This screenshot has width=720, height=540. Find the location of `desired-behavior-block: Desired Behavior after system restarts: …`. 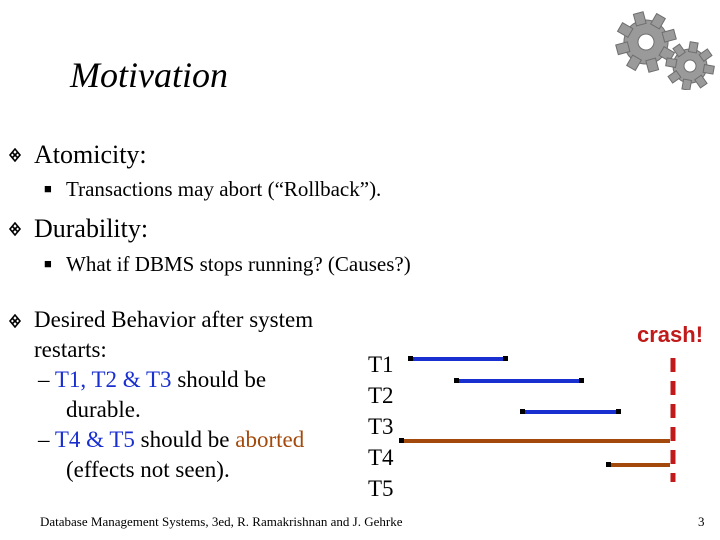

desired-behavior-block: Desired Behavior after system restarts: … is located at coordinates (189, 395).